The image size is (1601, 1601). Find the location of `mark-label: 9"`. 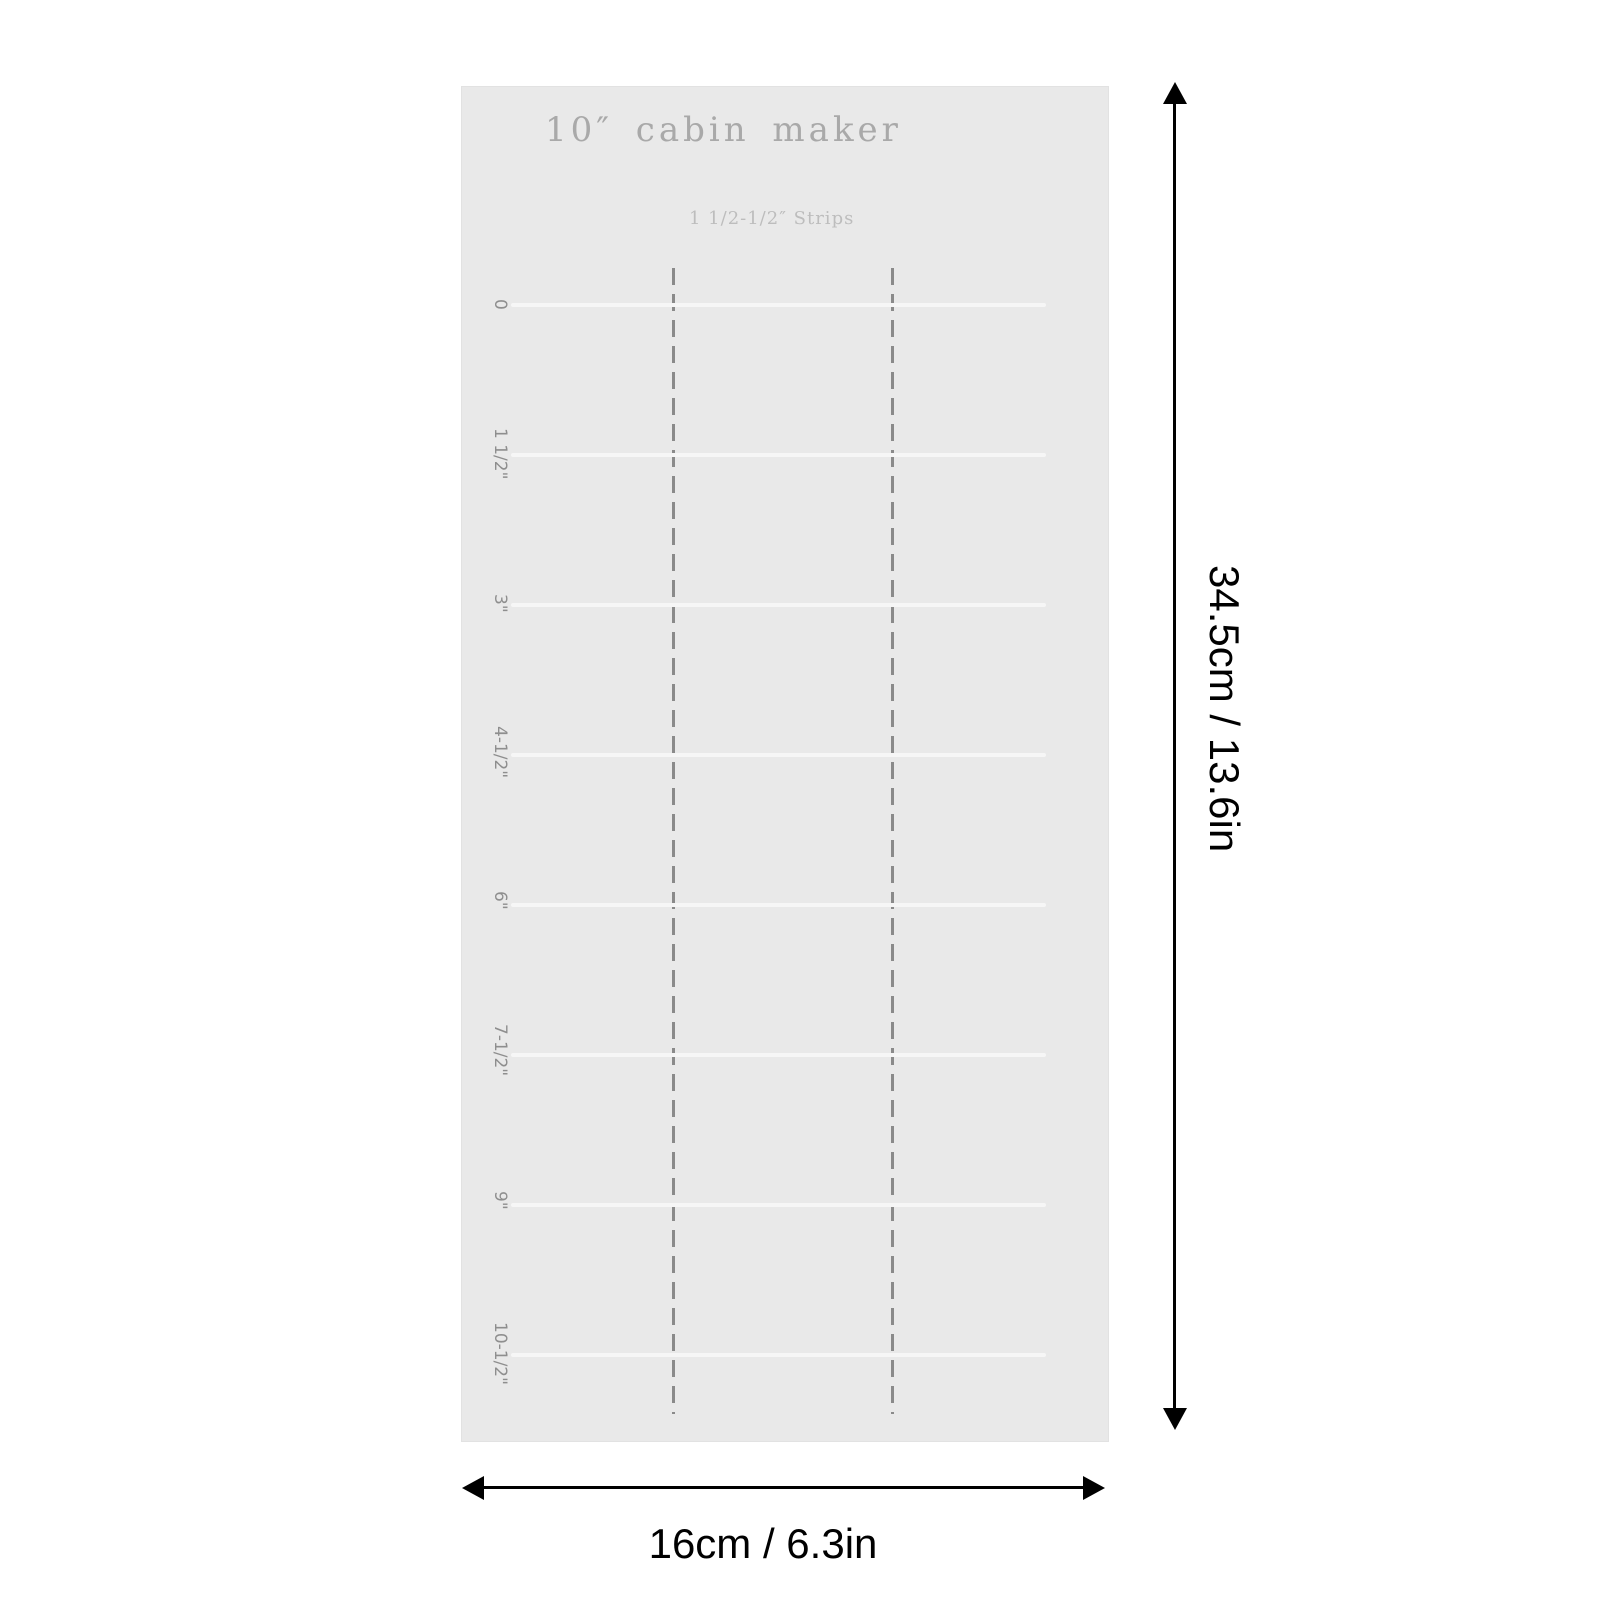

mark-label: 9" is located at coordinates (500, 1200).